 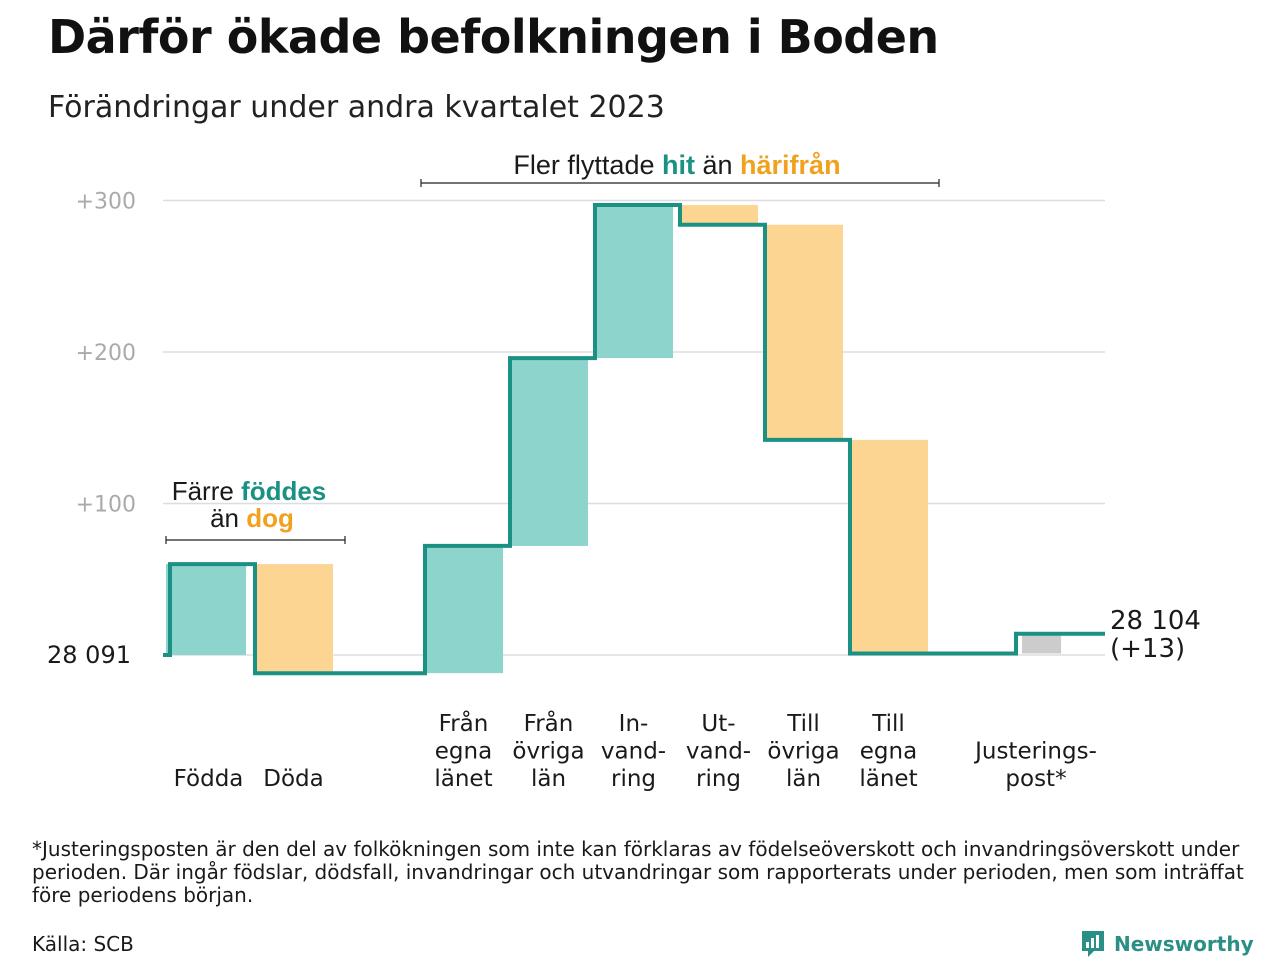 I want to click on migration-annotation-hit: hit, so click(x=678, y=165).